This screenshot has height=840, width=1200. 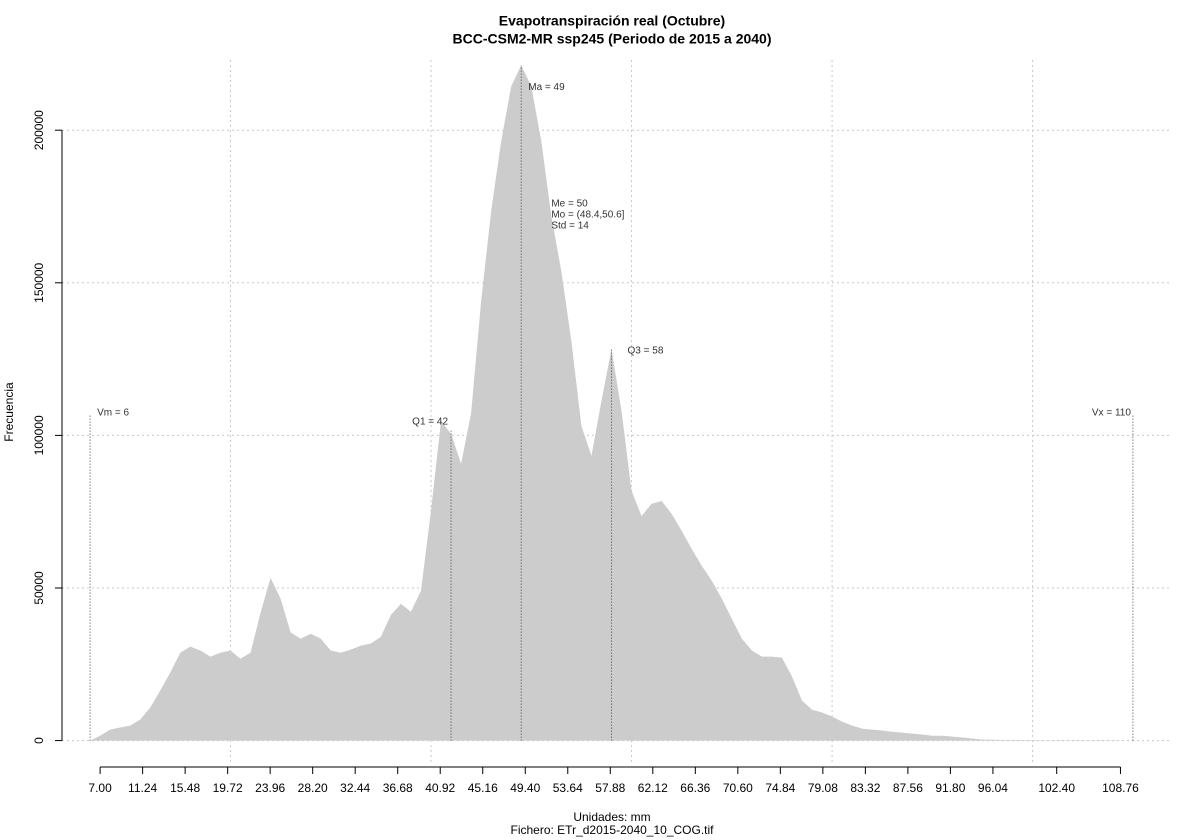 I want to click on y-tick-label: 150000, so click(x=39, y=282).